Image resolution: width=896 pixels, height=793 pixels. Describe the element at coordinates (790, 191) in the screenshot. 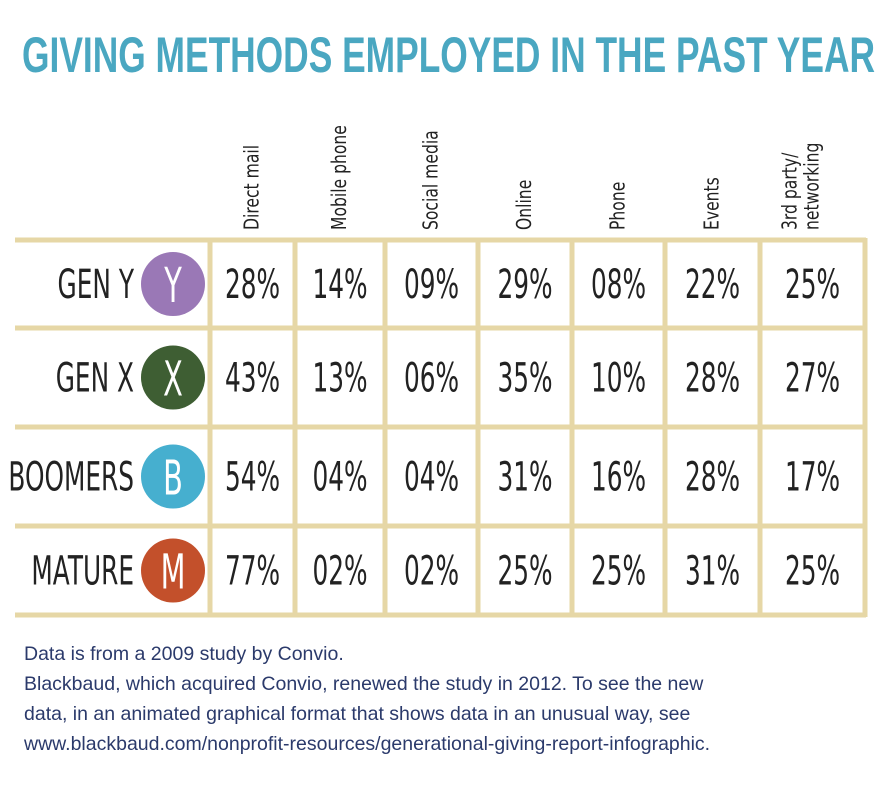

I see `column-header: 3rd party/` at that location.